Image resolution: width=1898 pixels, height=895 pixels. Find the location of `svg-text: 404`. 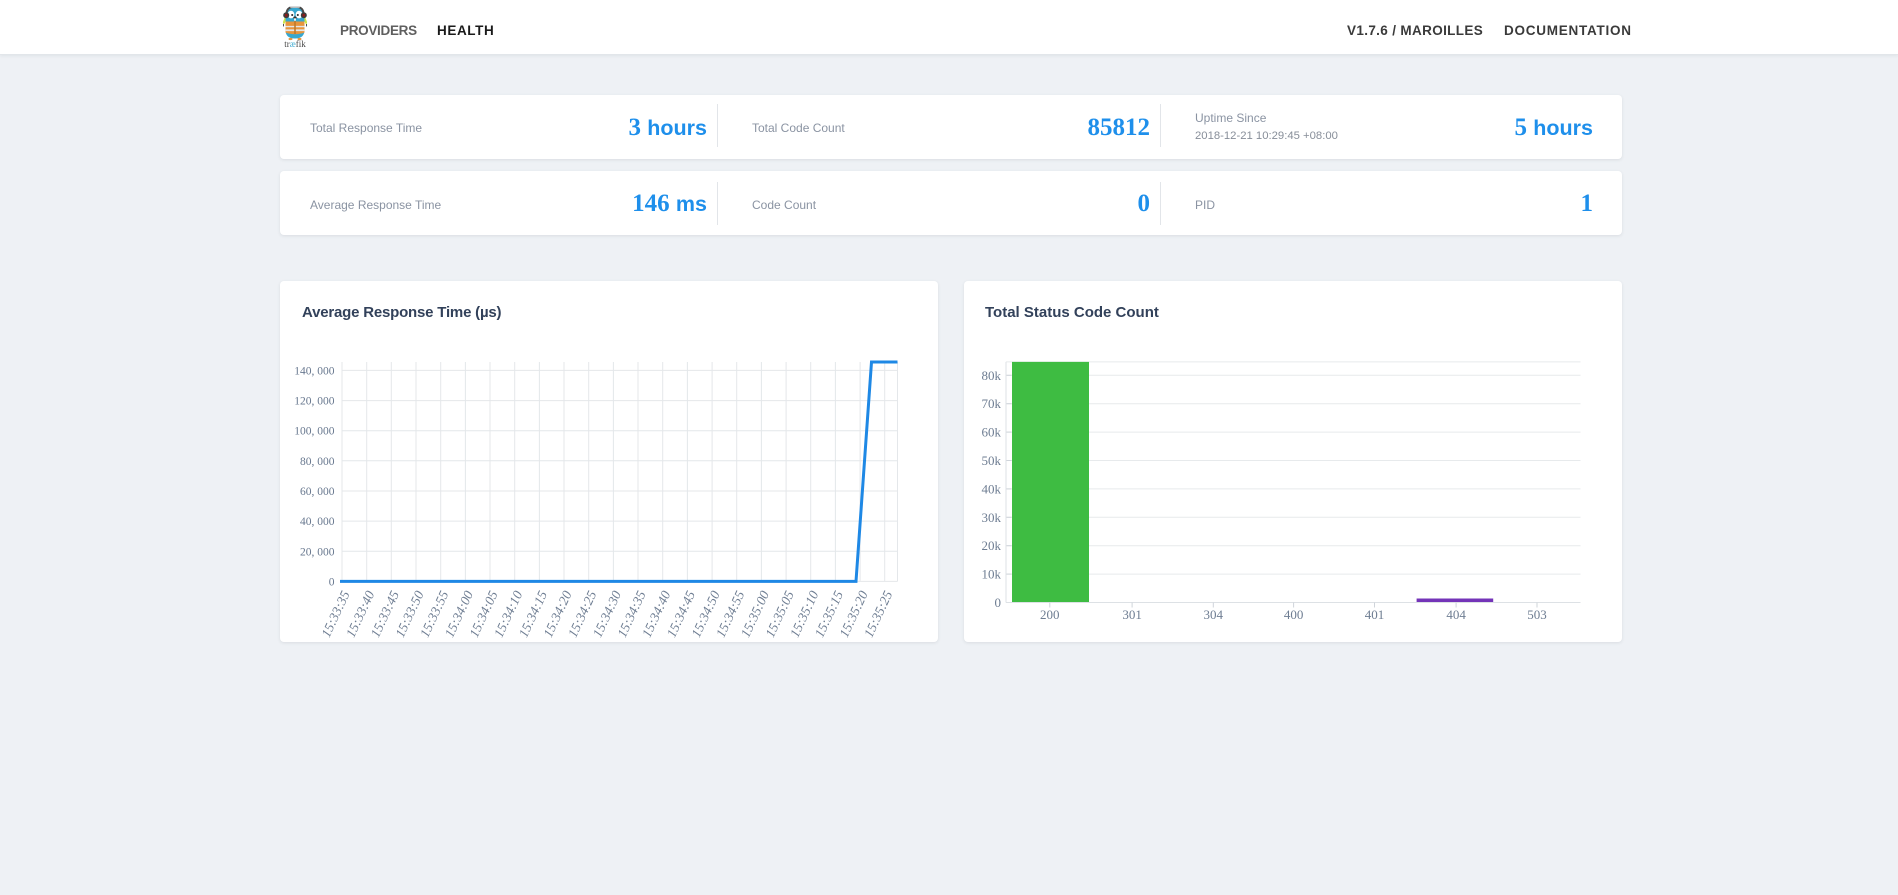

svg-text: 404 is located at coordinates (1456, 614).